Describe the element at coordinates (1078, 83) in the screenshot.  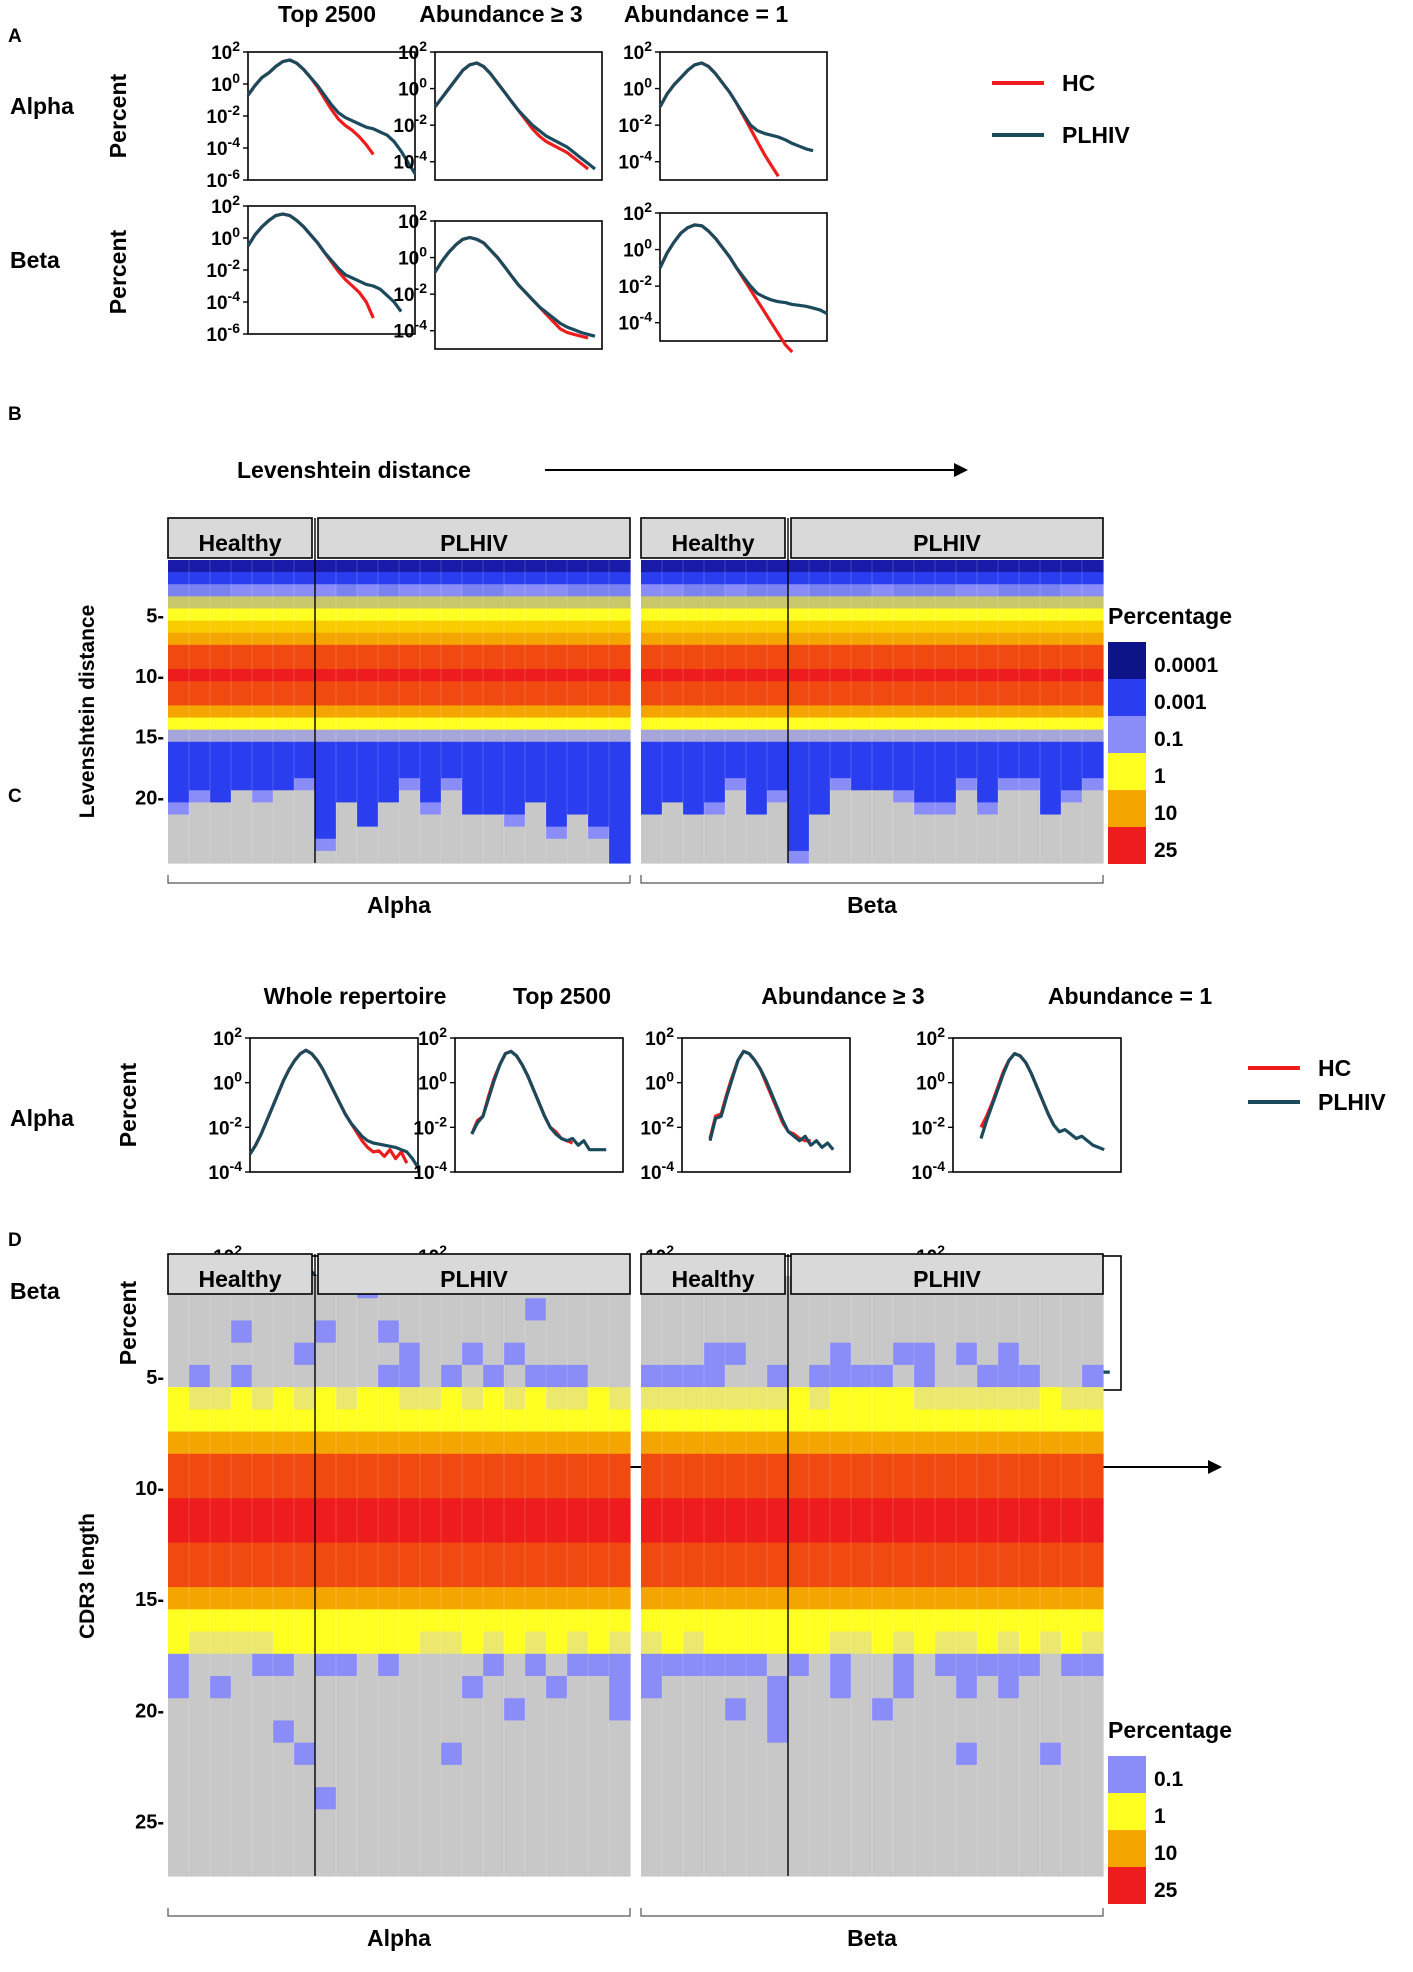
I see `legend-label-hc: HC` at that location.